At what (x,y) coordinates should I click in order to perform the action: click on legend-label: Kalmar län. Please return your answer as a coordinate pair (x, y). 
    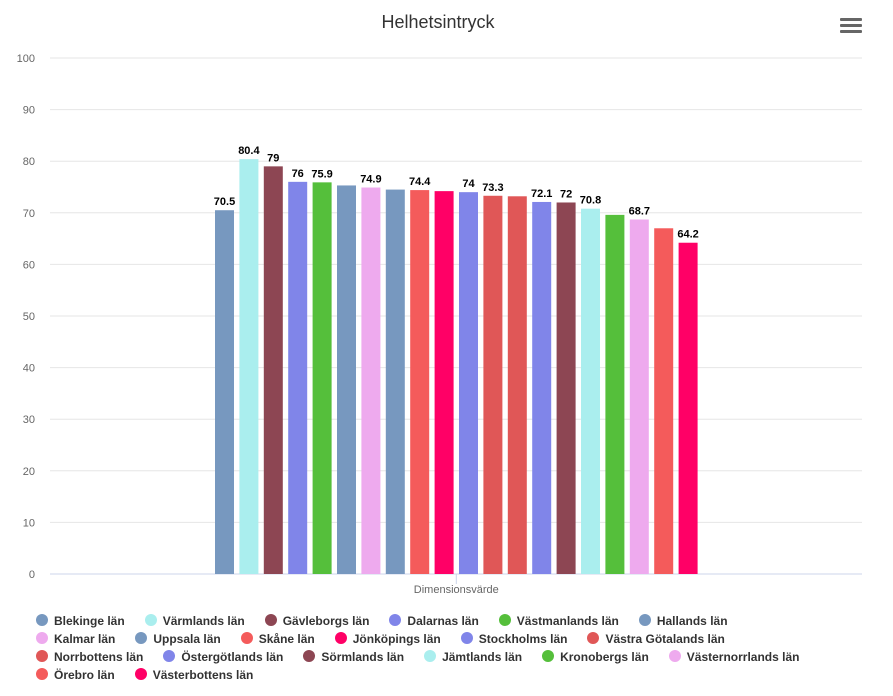
    Looking at the image, I should click on (85, 639).